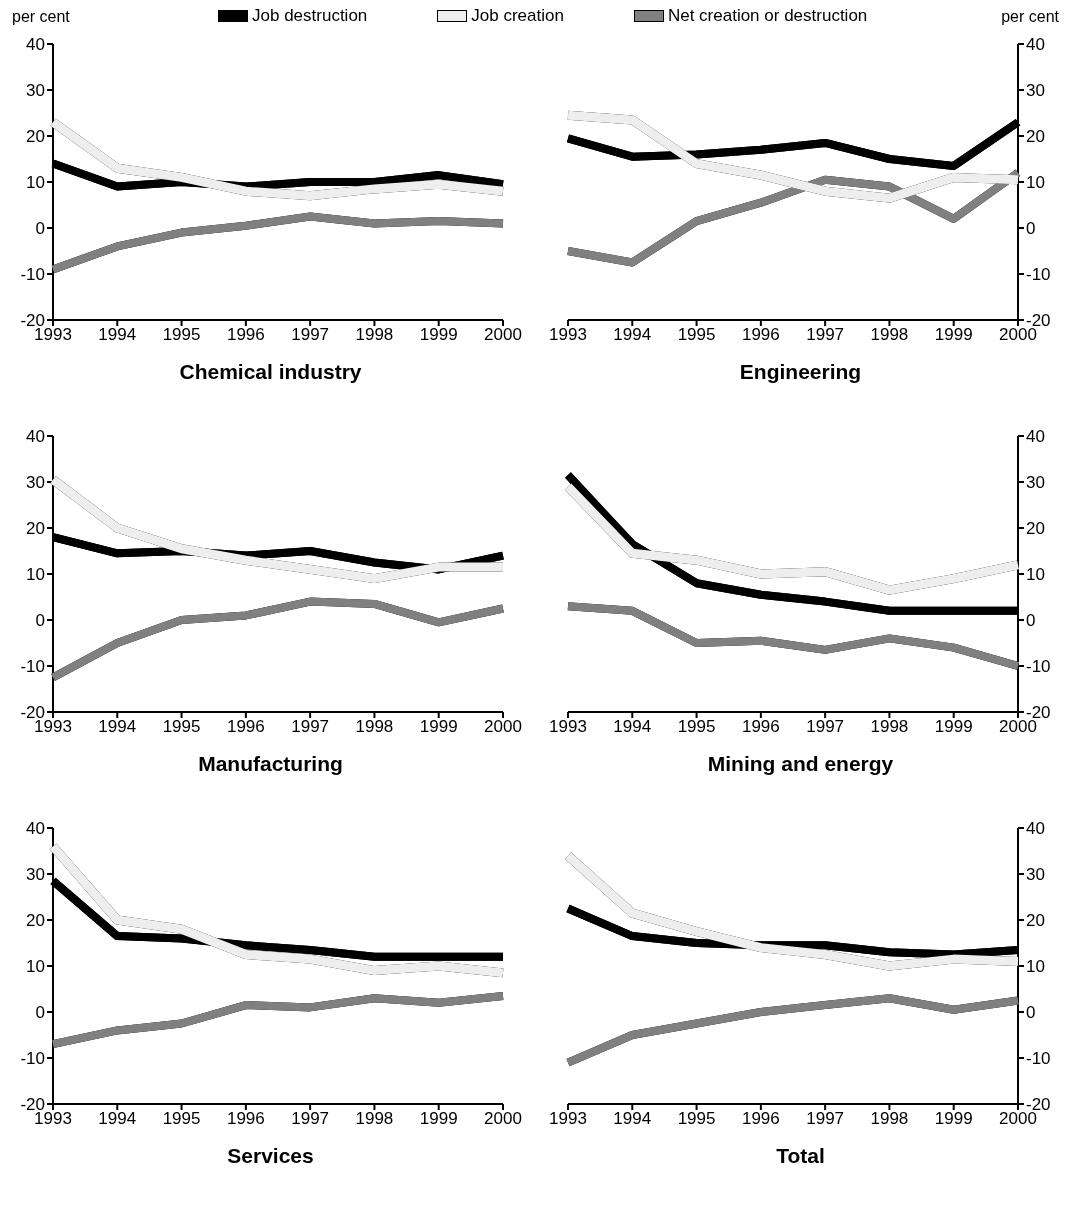 This screenshot has width=1071, height=1214. Describe the element at coordinates (41, 17) in the screenshot. I see `y-axis-title: per cent` at that location.